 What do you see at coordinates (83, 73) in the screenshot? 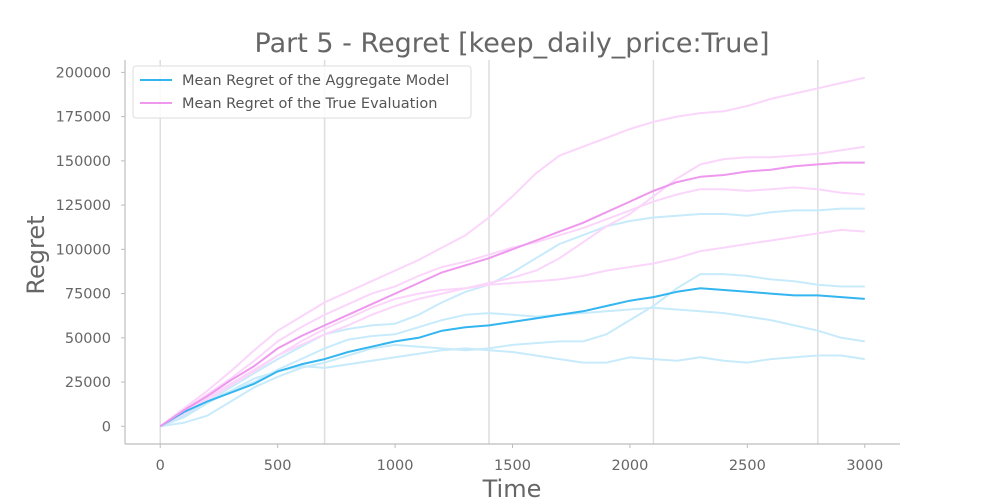
I see `y-tick-label-8: 200000` at bounding box center [83, 73].